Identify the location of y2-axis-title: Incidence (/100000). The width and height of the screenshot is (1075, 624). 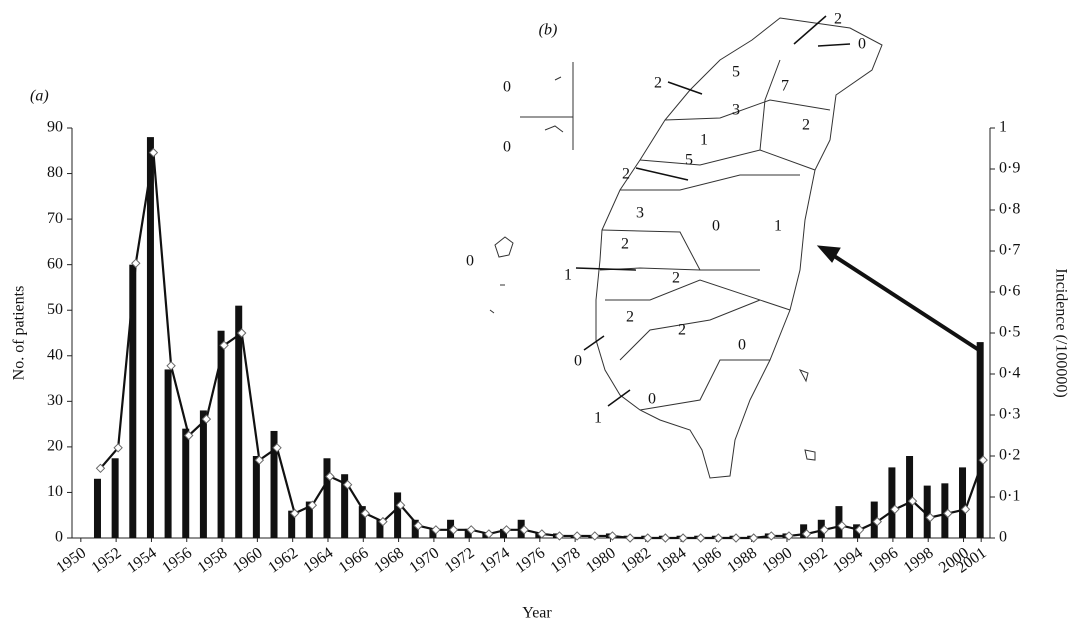
(1060, 332).